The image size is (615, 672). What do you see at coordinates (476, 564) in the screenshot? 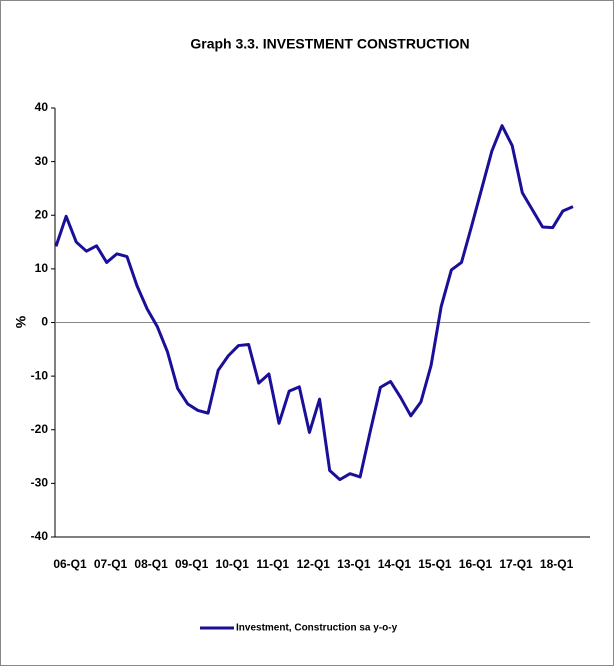
I see `x-tick-label: 16-Q1` at bounding box center [476, 564].